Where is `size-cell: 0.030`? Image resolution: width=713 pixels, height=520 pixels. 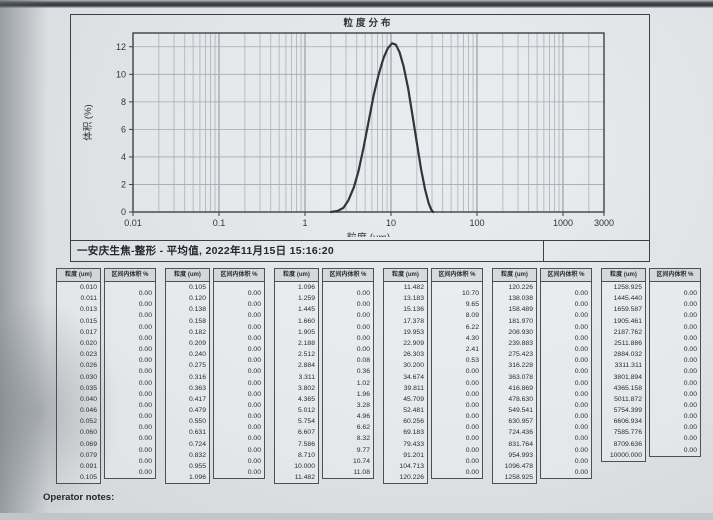 size-cell: 0.030 is located at coordinates (88, 377).